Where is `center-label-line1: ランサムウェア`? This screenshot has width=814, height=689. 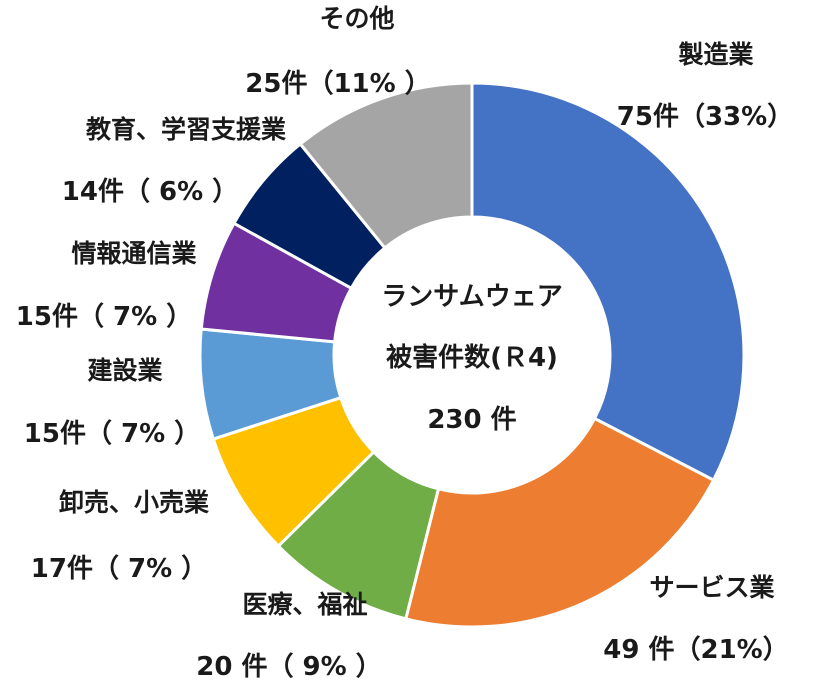
center-label-line1: ランサムウェア is located at coordinates (471, 297).